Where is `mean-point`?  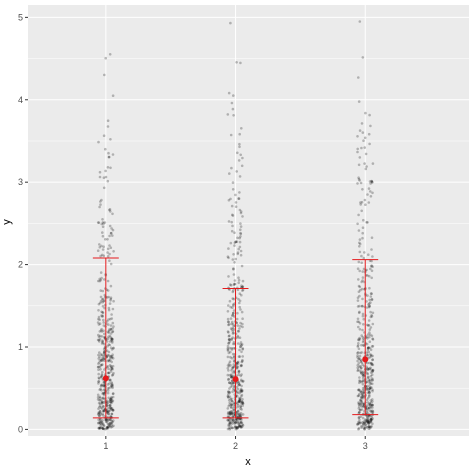
mean-point is located at coordinates (235, 379).